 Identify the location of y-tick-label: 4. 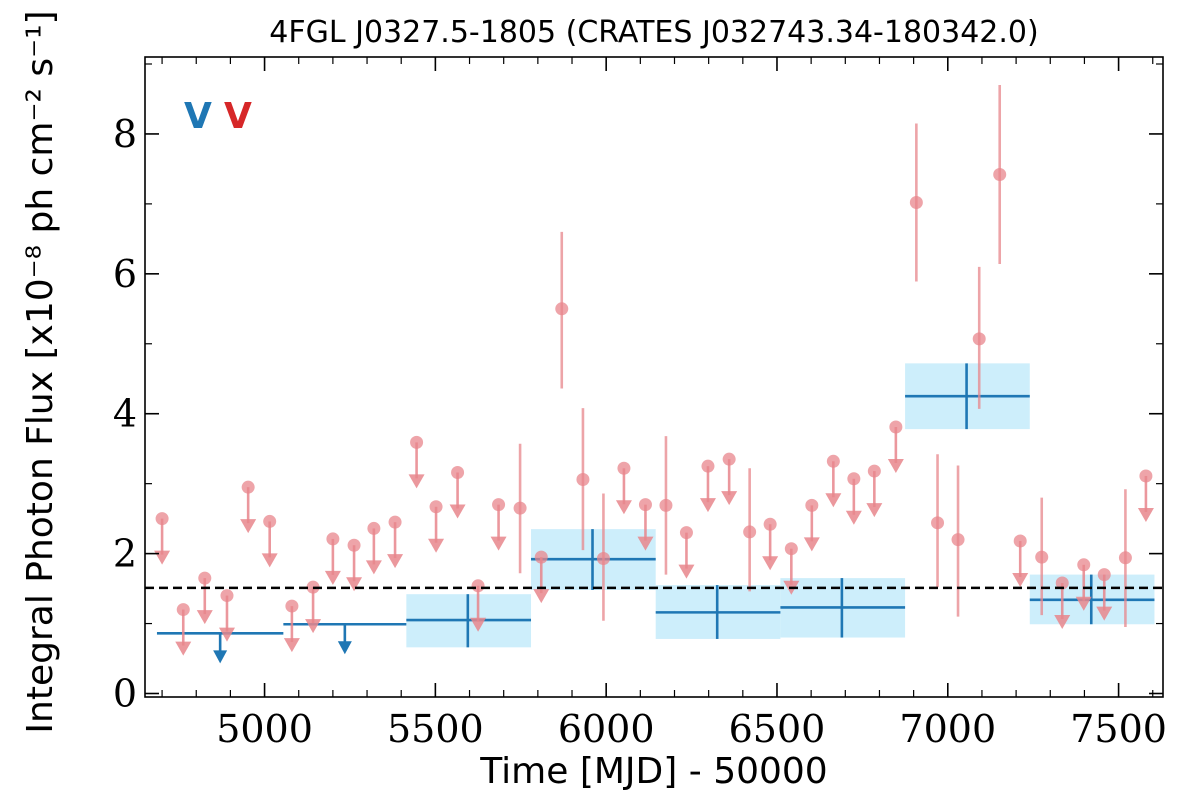
(125, 414).